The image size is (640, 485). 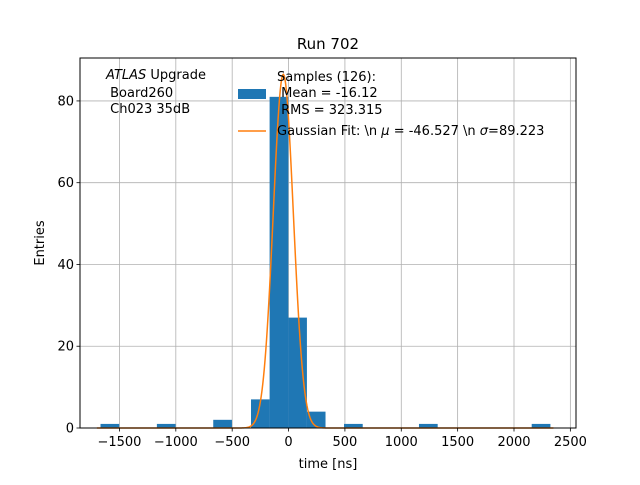 I want to click on annotation-line-2: Board260, so click(x=139, y=93).